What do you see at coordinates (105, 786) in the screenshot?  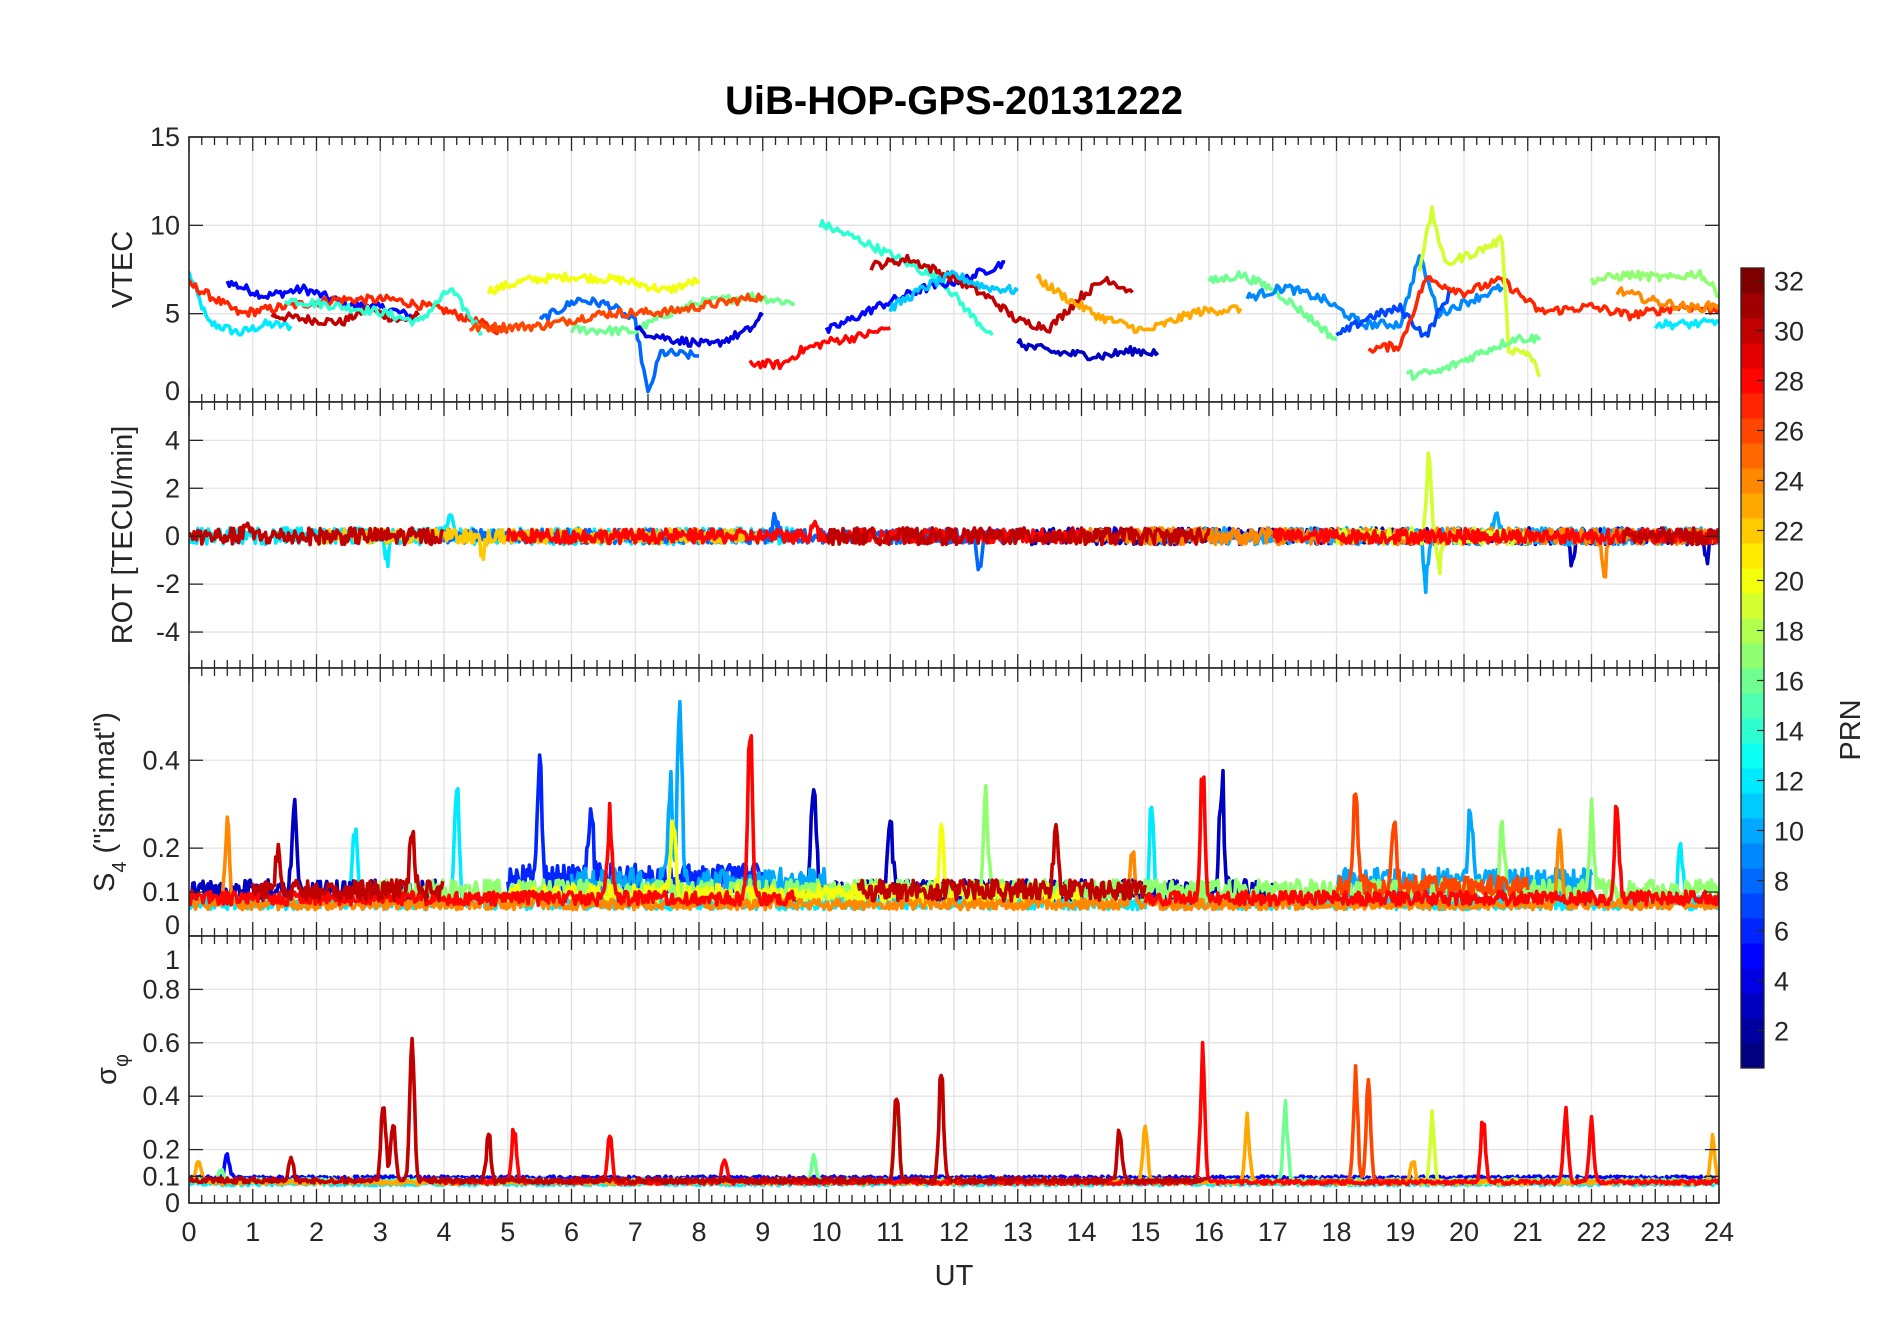 I see `y-label-rest: ("ism.mat")` at bounding box center [105, 786].